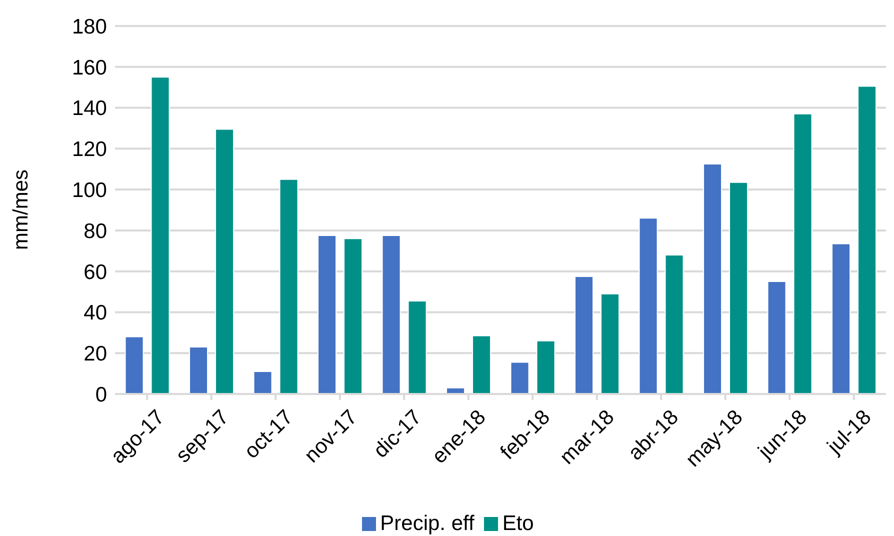 The height and width of the screenshot is (536, 894). Describe the element at coordinates (89, 26) in the screenshot. I see `y-tick-label: 180` at that location.